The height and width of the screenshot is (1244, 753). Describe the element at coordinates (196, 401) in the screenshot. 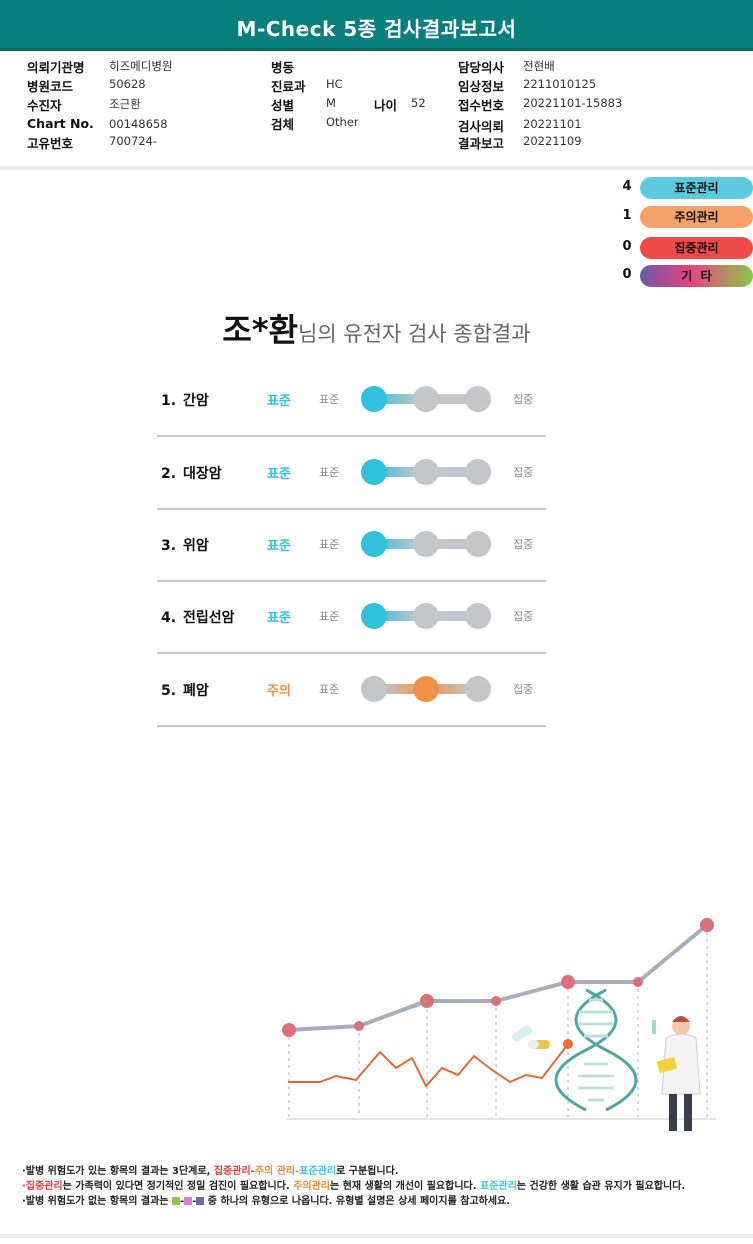

I see `item-label: 간암` at that location.